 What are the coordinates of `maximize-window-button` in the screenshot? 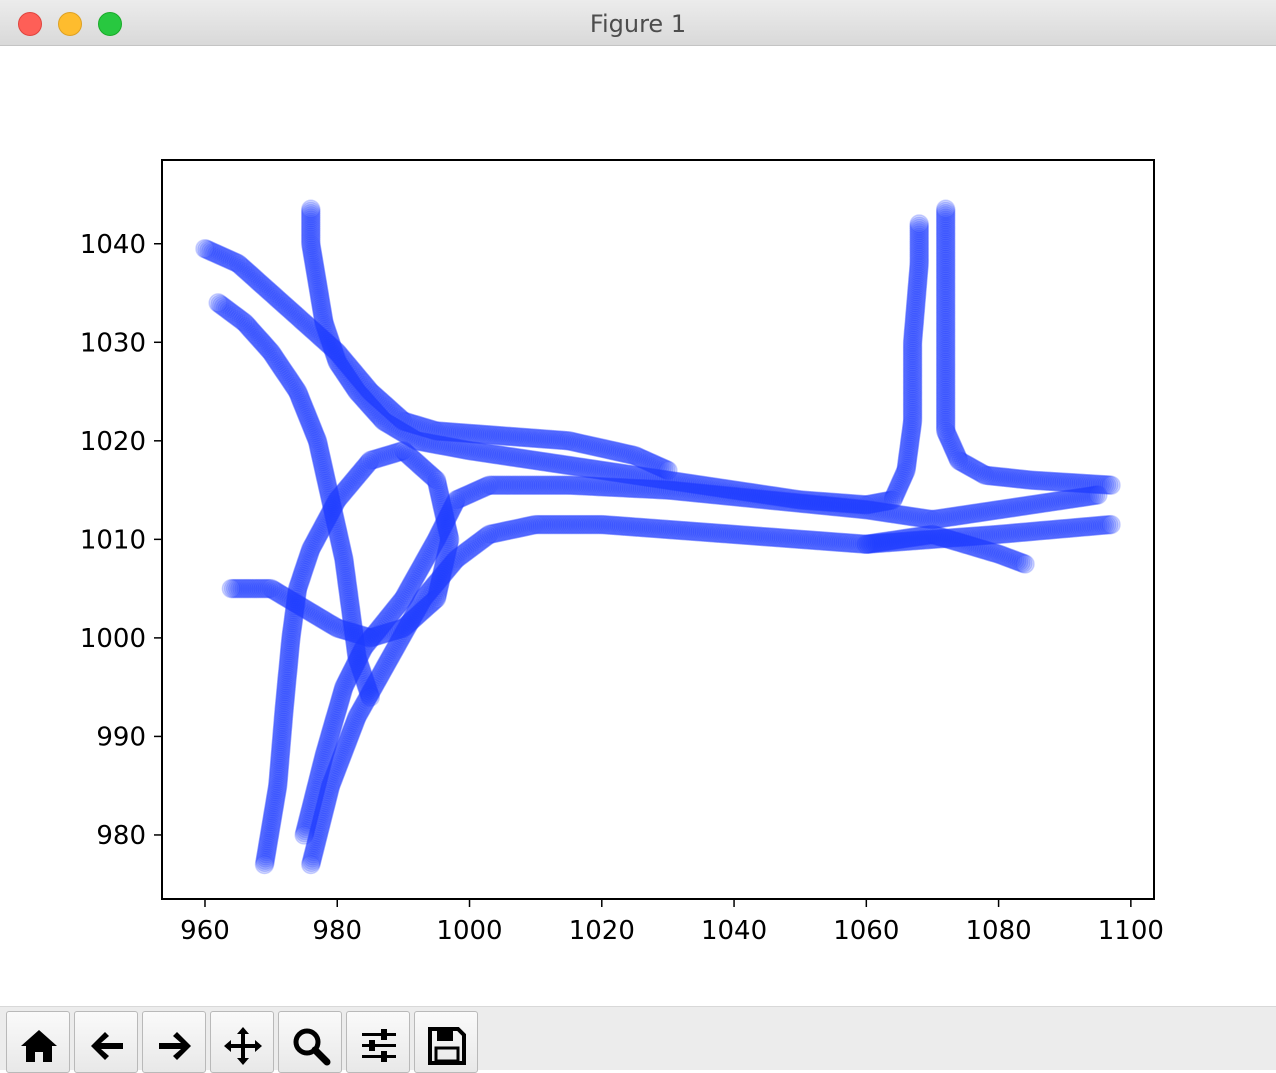 It's located at (110, 24).